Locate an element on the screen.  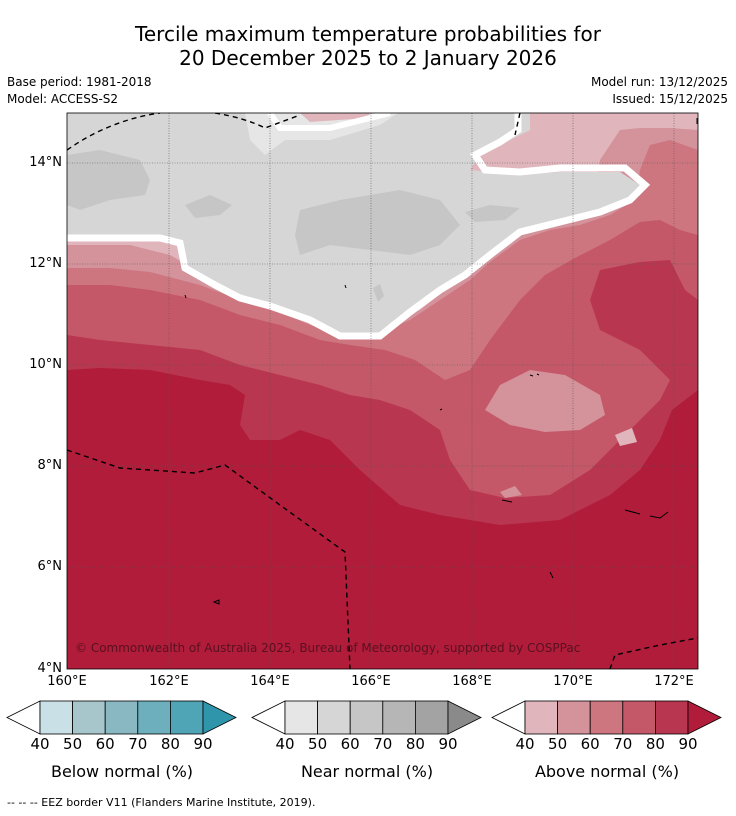
above-colorbar-low-end is located at coordinates (508, 717).